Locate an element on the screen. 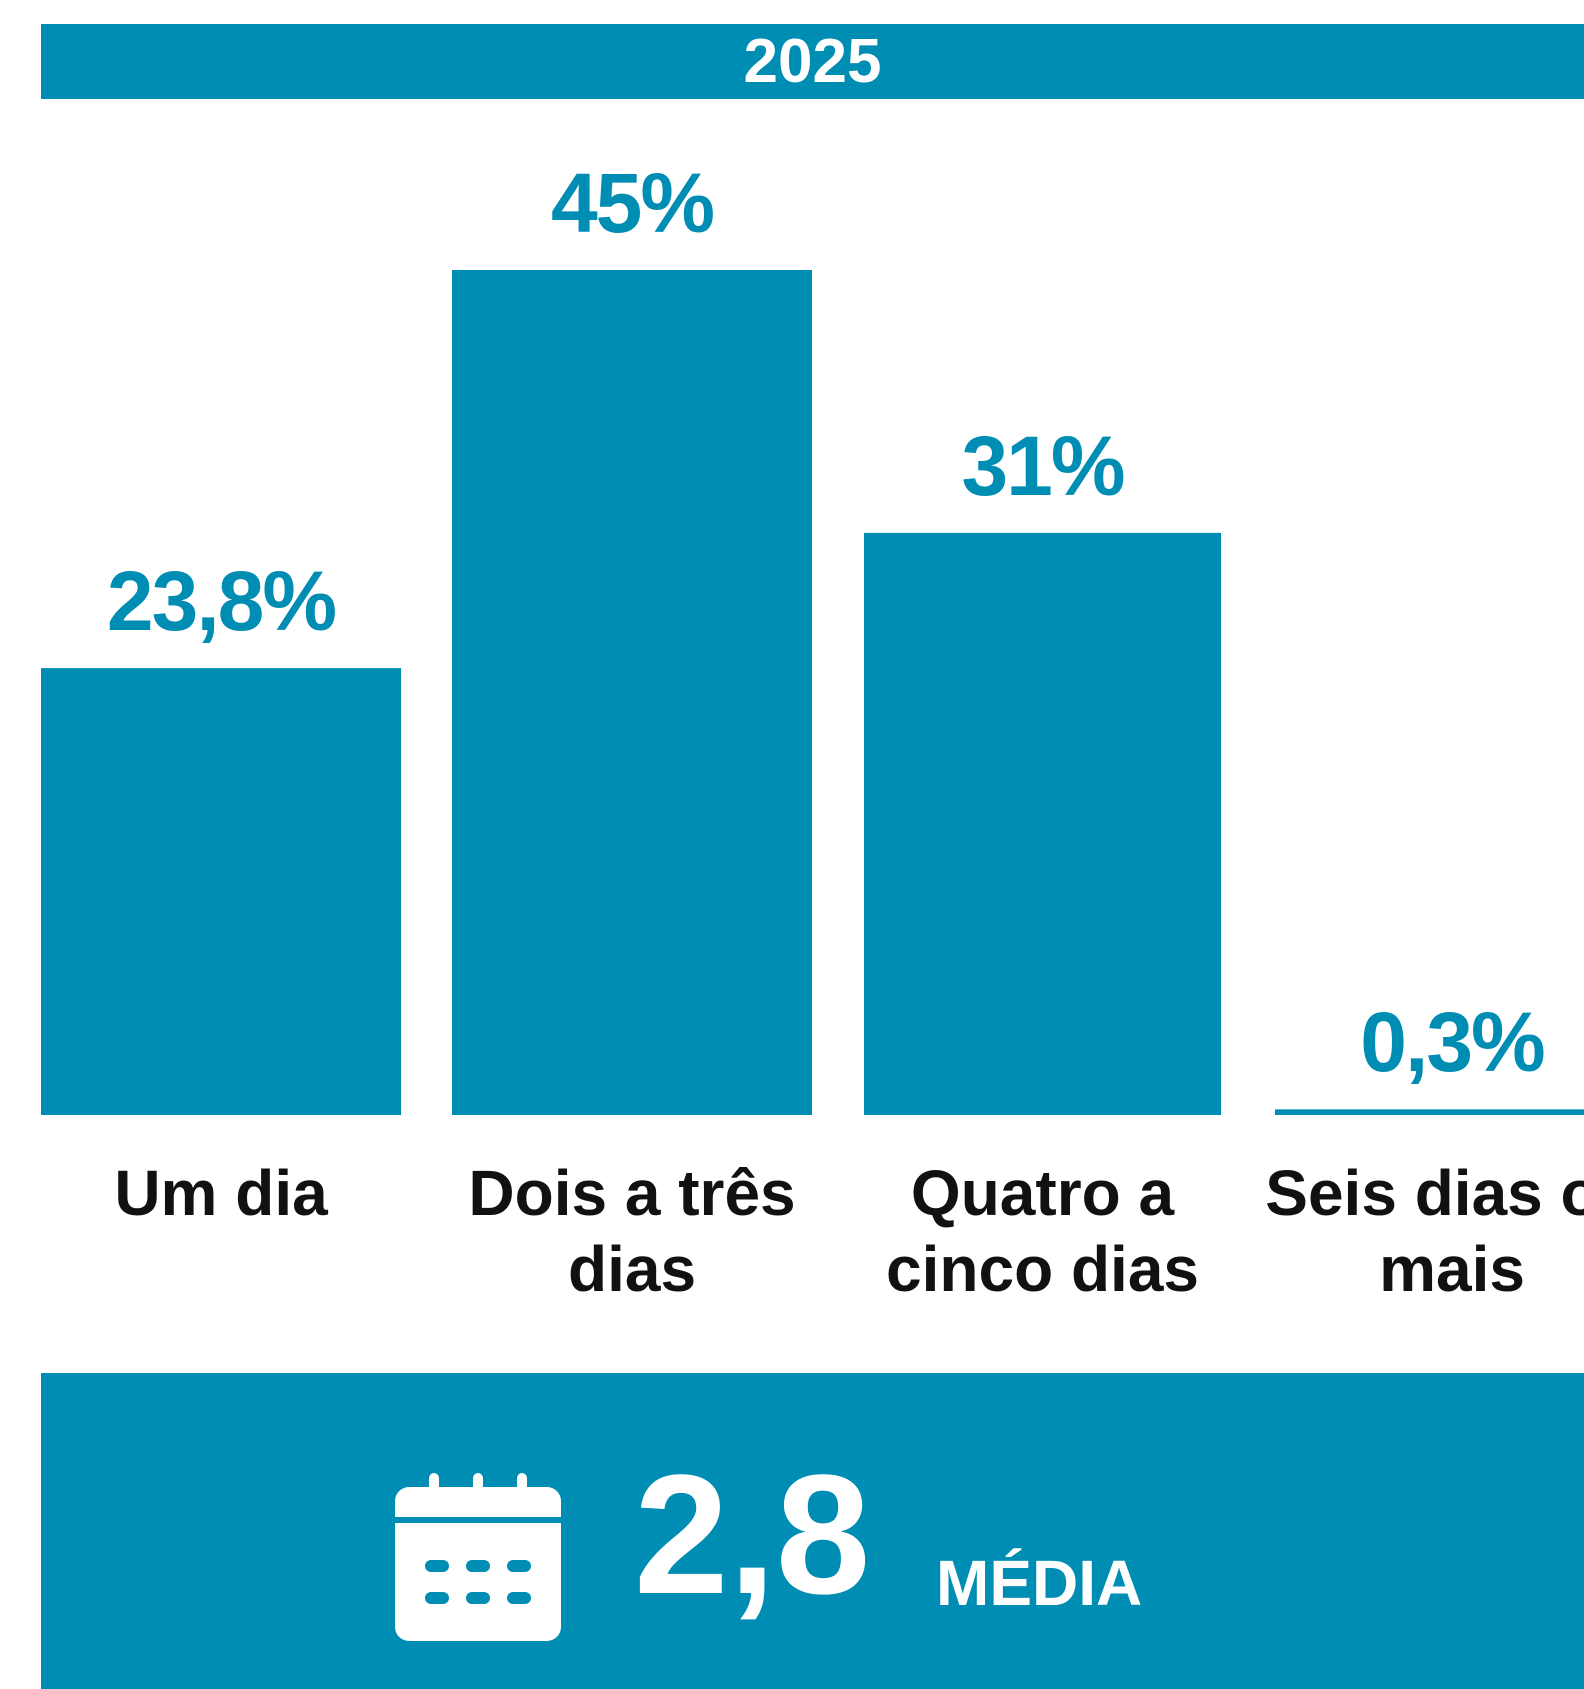 The width and height of the screenshot is (1584, 1689). calendar-icon is located at coordinates (478, 1557).